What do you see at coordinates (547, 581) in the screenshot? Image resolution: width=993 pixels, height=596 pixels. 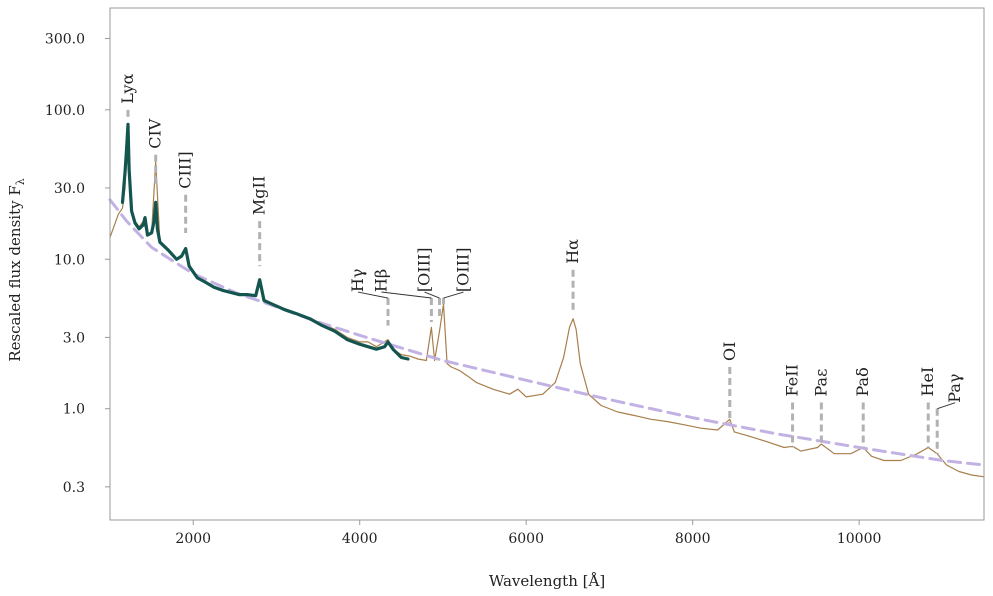 I see `x-axis-label: Wavelength [Å]` at bounding box center [547, 581].